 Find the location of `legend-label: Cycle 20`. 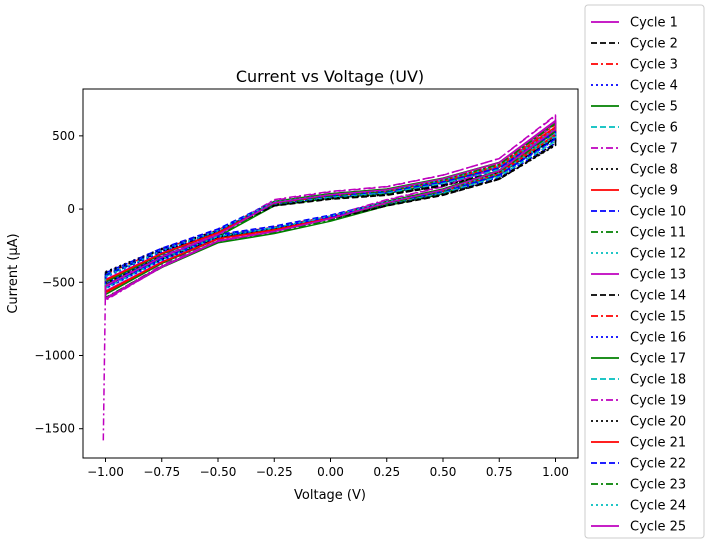

legend-label: Cycle 20 is located at coordinates (658, 422).